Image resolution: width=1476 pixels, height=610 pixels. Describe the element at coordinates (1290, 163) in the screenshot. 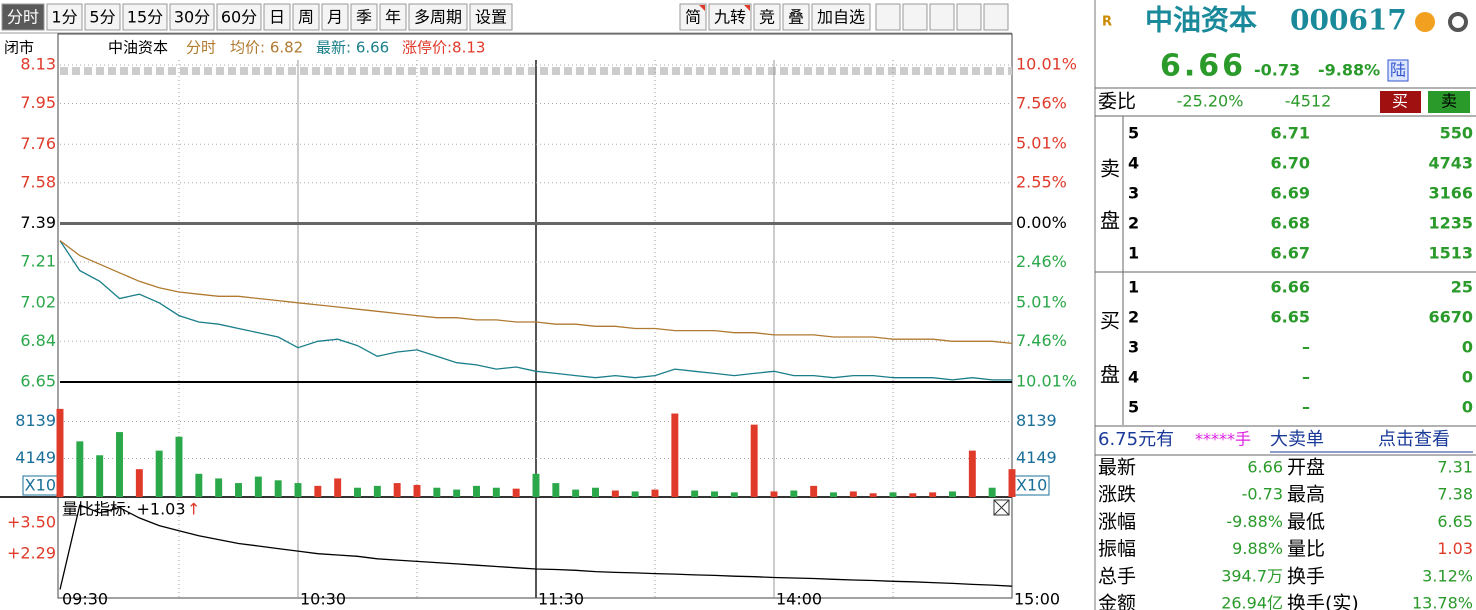

I see `book-price: 6.70` at that location.